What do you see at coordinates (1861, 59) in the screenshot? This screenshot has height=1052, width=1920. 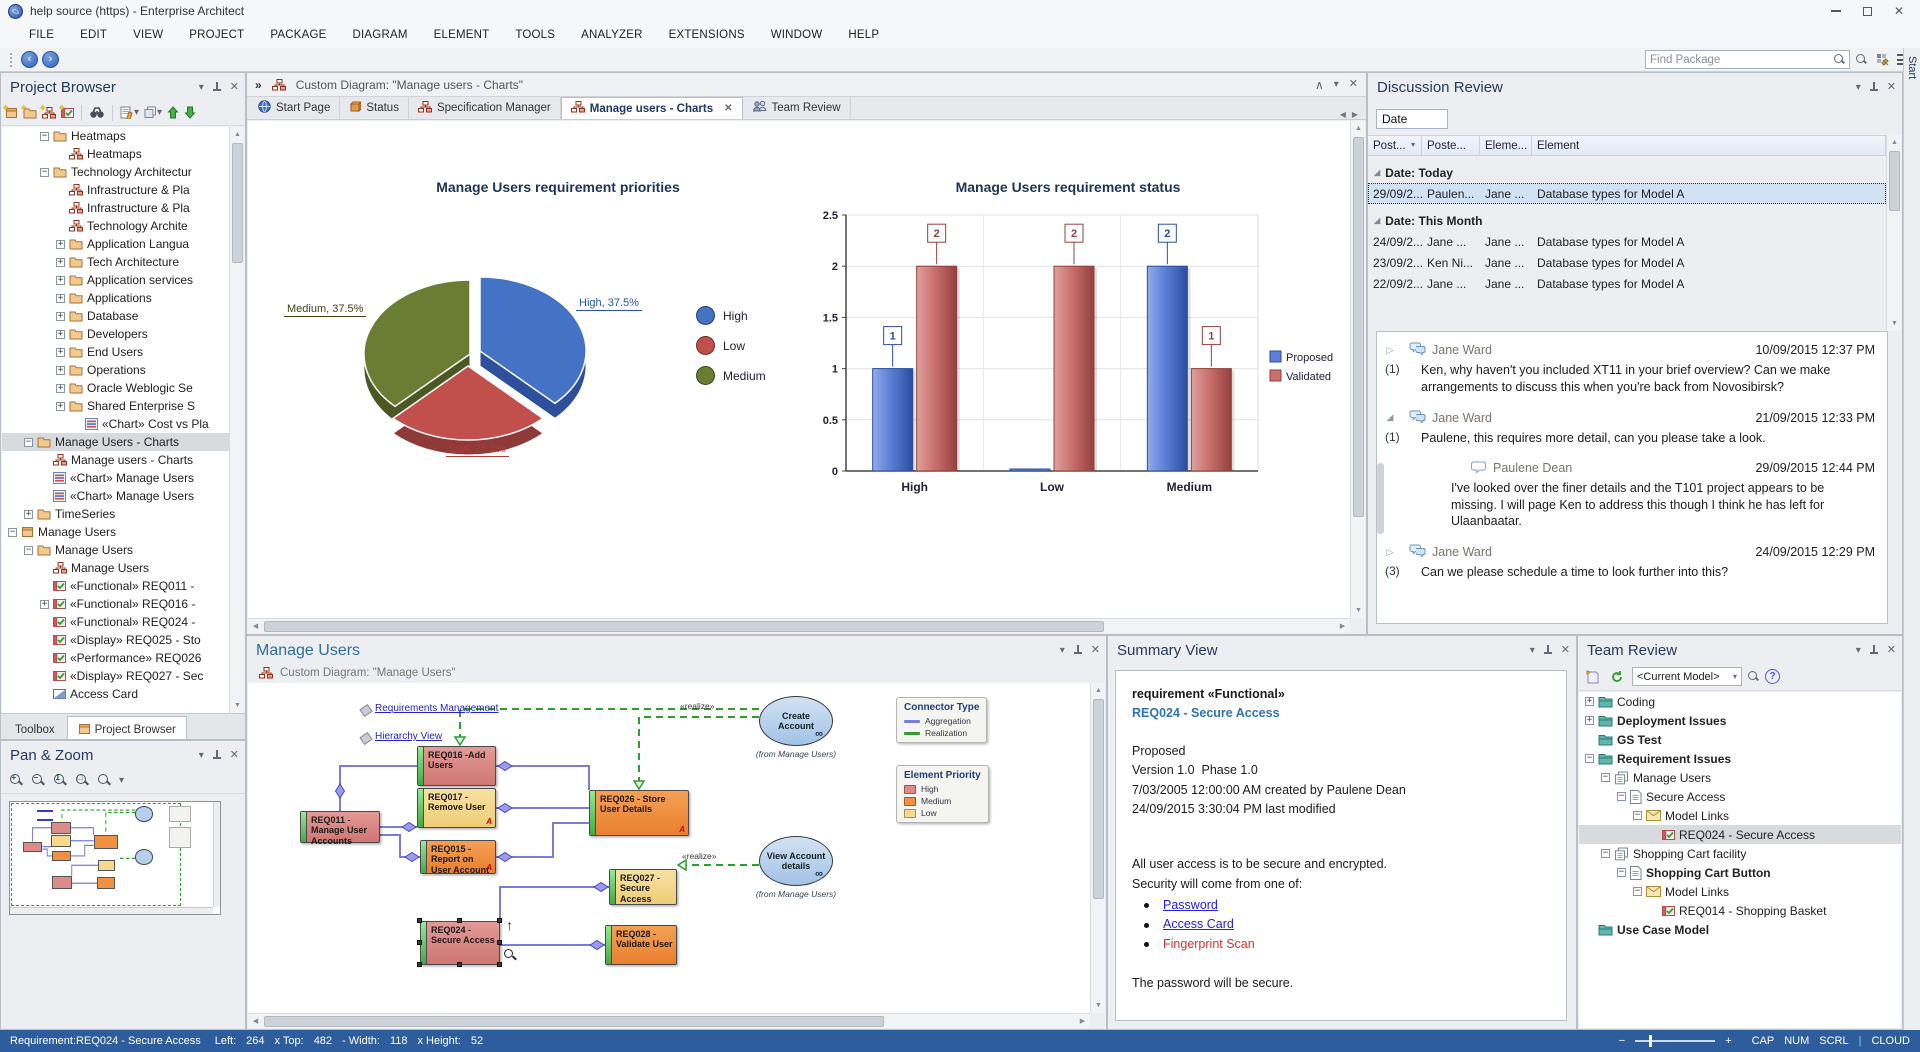 I see `model-search-icon` at bounding box center [1861, 59].